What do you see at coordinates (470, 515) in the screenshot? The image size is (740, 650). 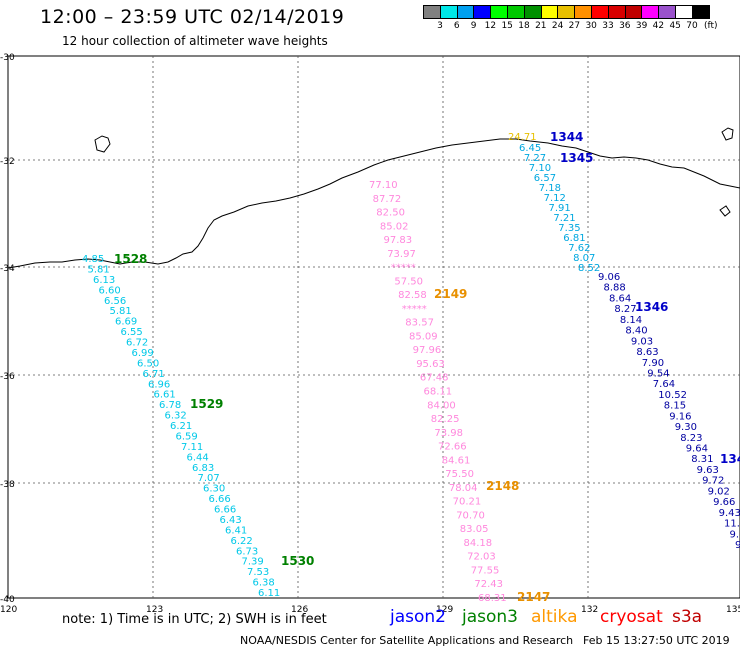 I see `swh-value-altika: 70.70` at bounding box center [470, 515].